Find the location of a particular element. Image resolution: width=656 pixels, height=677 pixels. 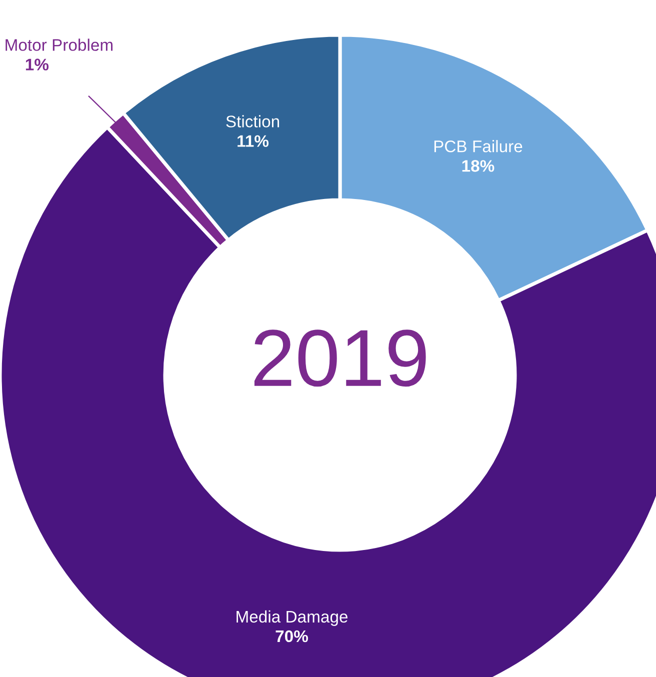

slice-label: Motor Problem is located at coordinates (59, 44).